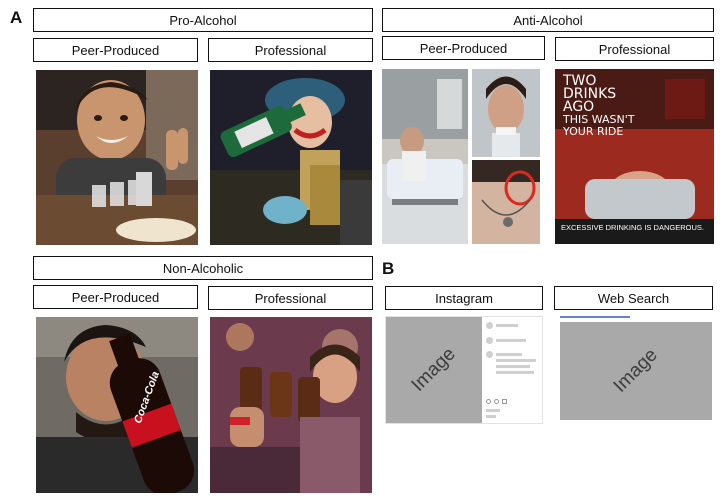 This screenshot has width=724, height=504. What do you see at coordinates (464, 298) in the screenshot?
I see `instagram-label: Instagram` at bounding box center [464, 298].